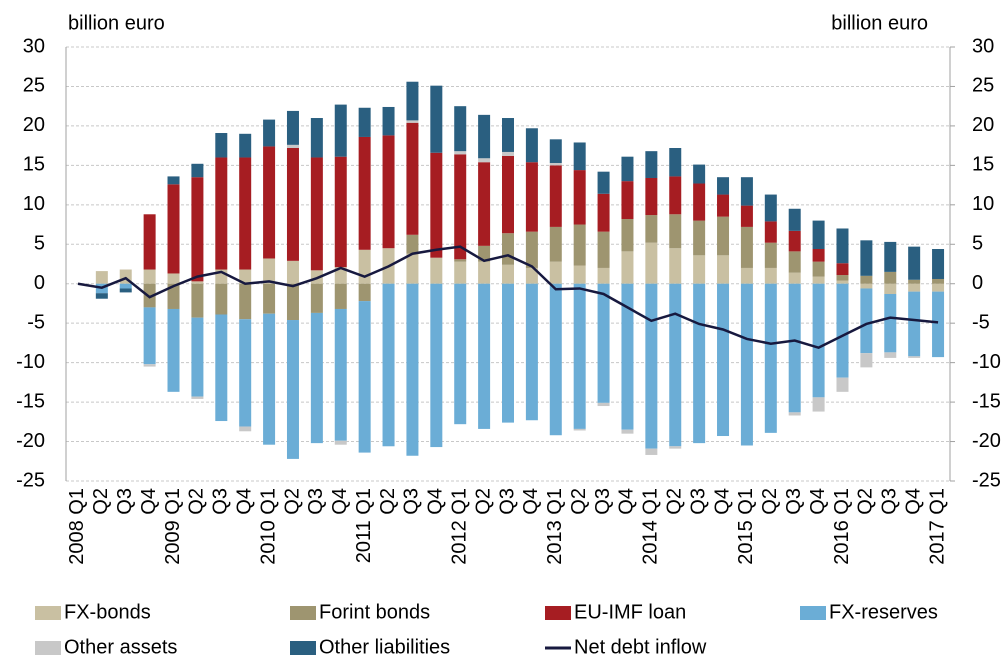  What do you see at coordinates (983, 46) in the screenshot?
I see `y2-tick-label: 30` at bounding box center [983, 46].